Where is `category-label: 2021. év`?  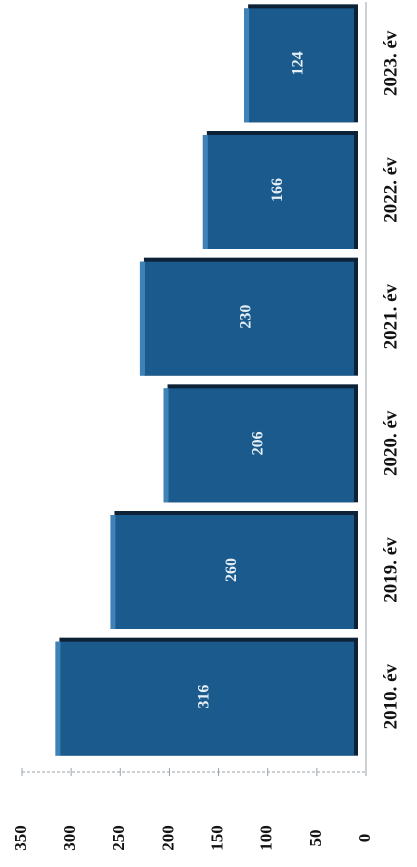
category-label: 2021. év is located at coordinates (390, 316).